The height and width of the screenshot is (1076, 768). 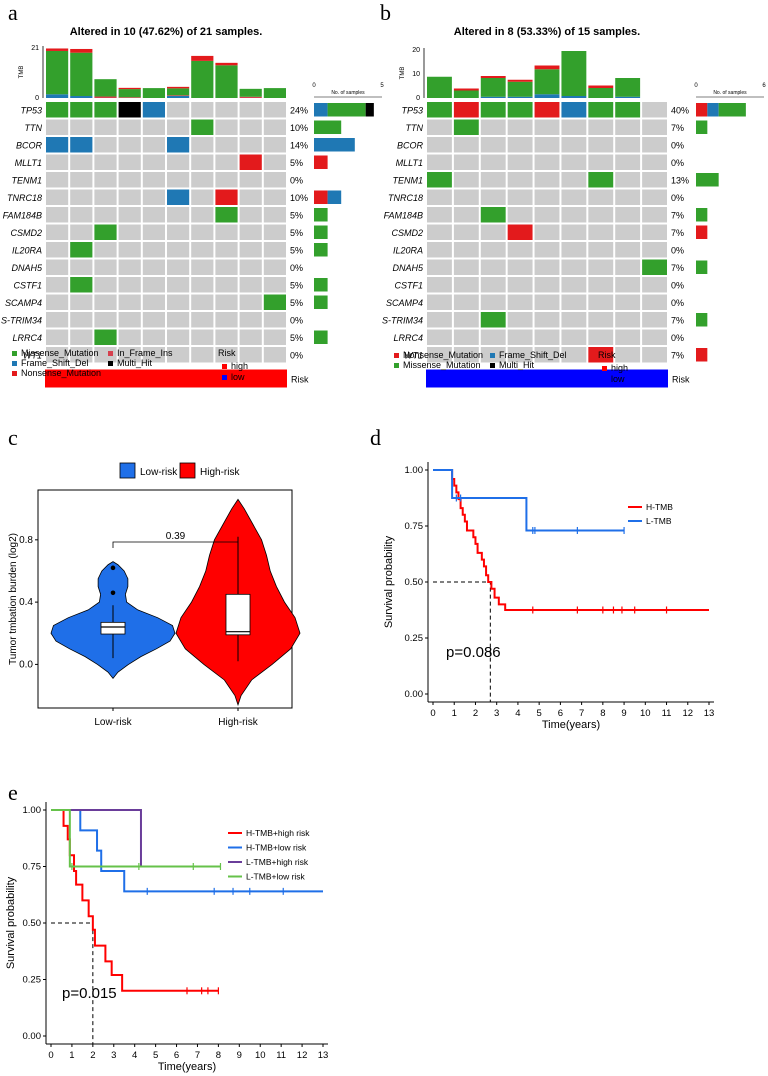 I want to click on panel-label-b: b, so click(x=385, y=12).